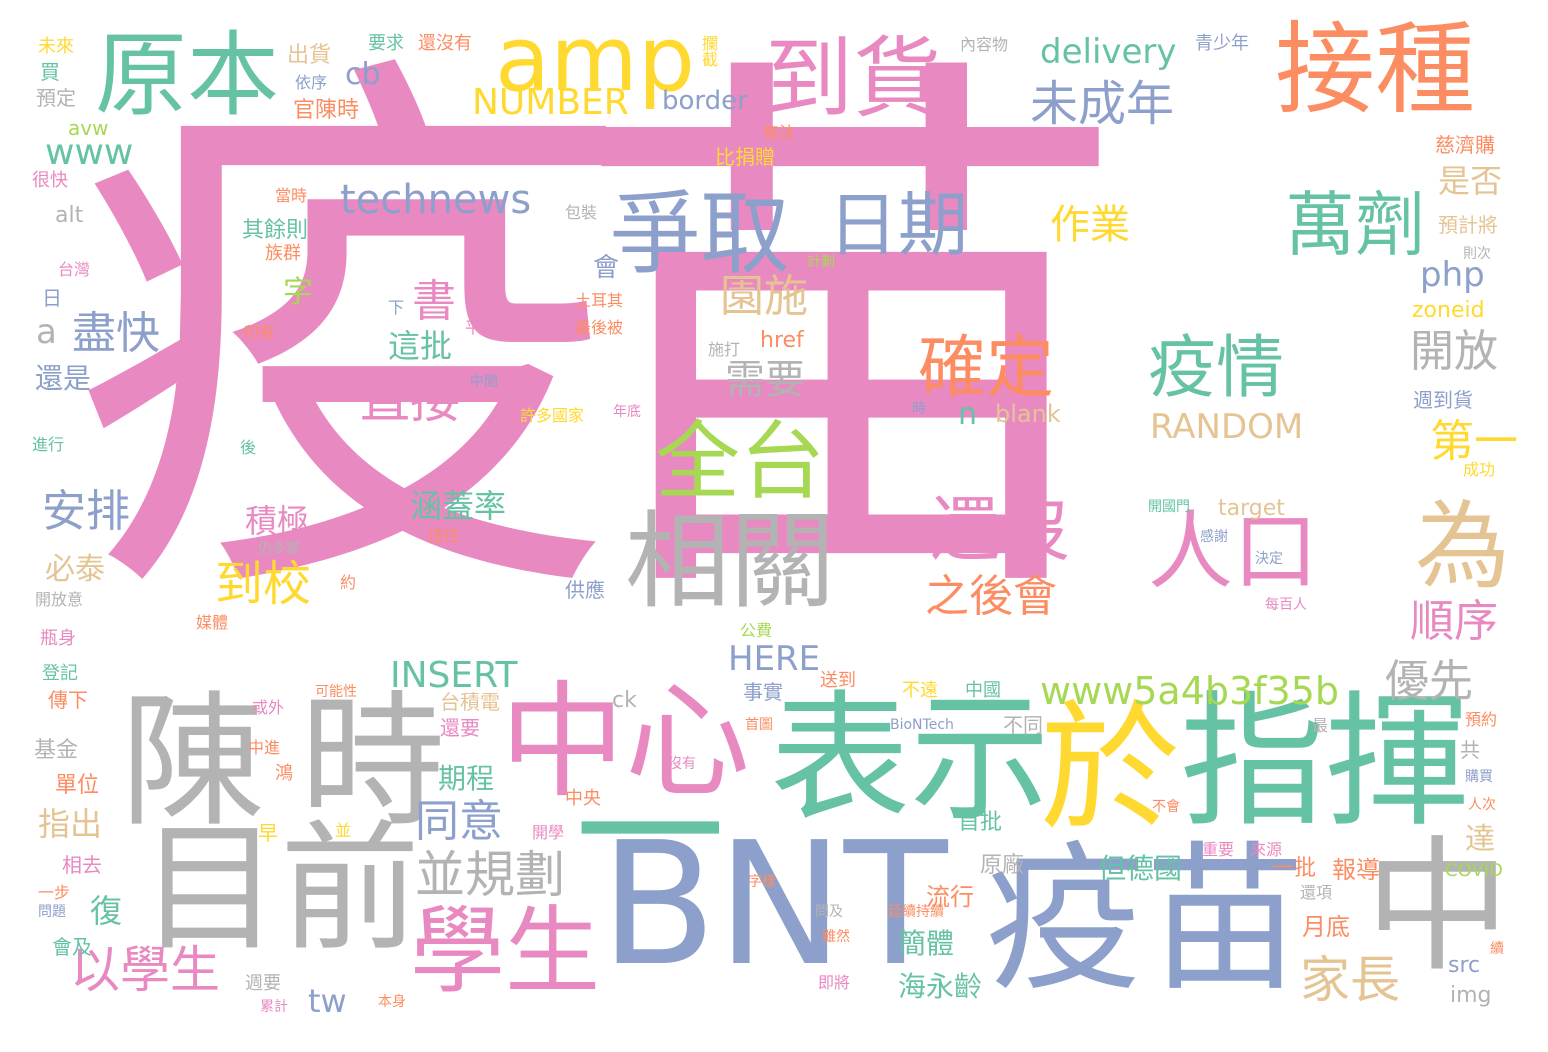  I want to click on word-expected: 預計將, so click(1468, 225).